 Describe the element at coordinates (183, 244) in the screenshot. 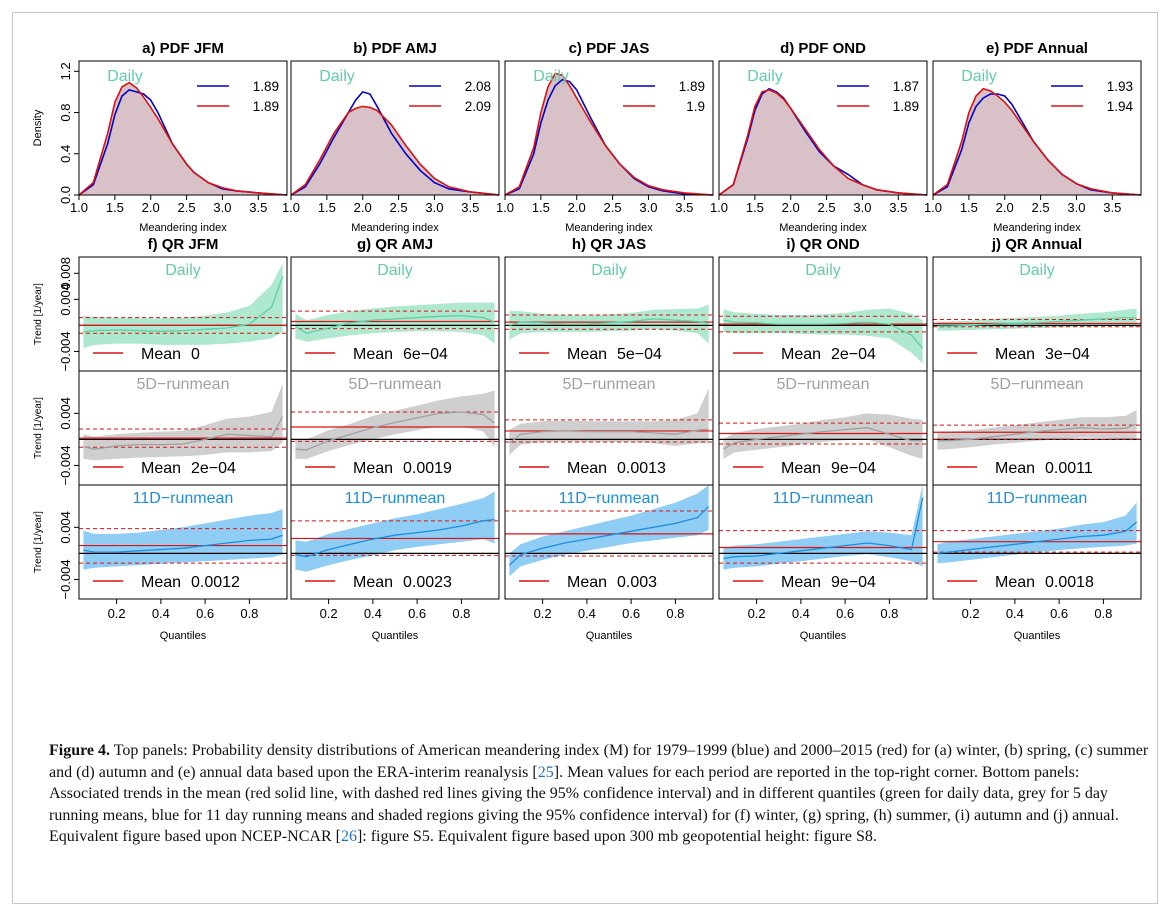

I see `panel-title-f: f) QR JFM` at that location.